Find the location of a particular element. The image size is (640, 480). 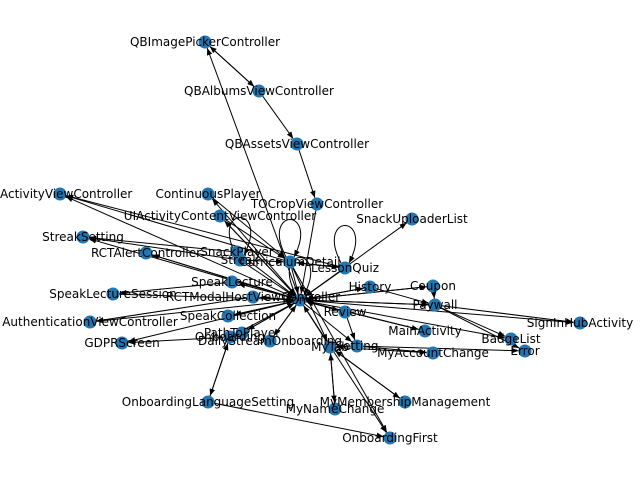

node-pathtoplayer is located at coordinates (242, 333).